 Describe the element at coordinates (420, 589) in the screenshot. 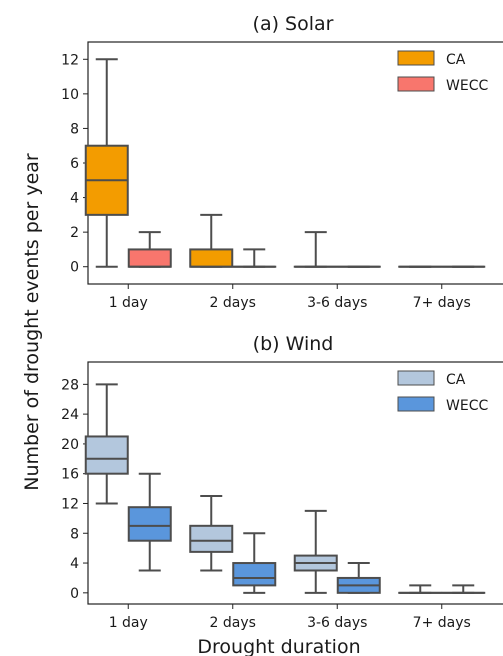

I see `box-ca-7-days` at that location.